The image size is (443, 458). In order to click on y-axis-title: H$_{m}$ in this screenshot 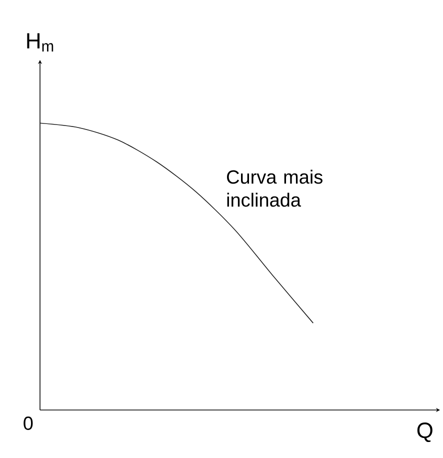, I will do `click(40, 42)`.